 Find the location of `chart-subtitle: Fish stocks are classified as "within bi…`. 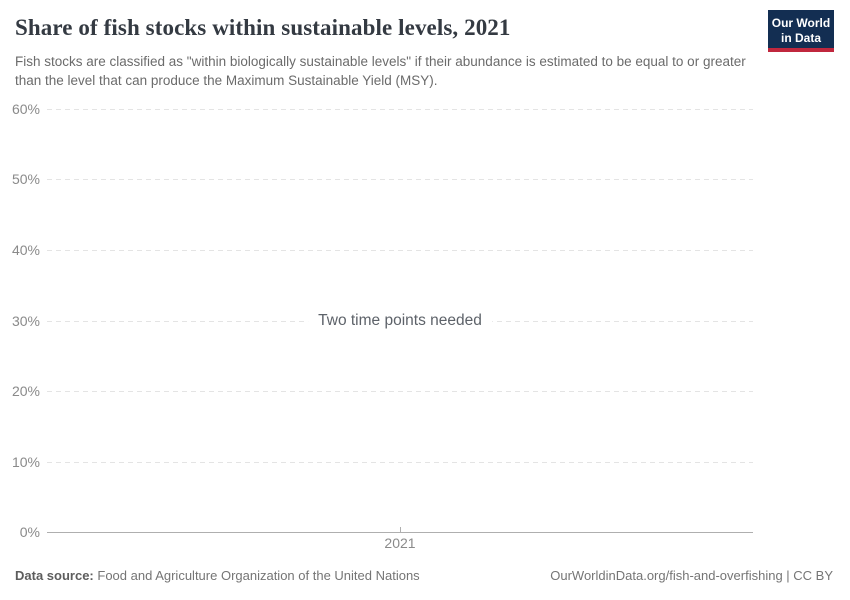

chart-subtitle: Fish stocks are classified as "within bi… is located at coordinates (380, 71).